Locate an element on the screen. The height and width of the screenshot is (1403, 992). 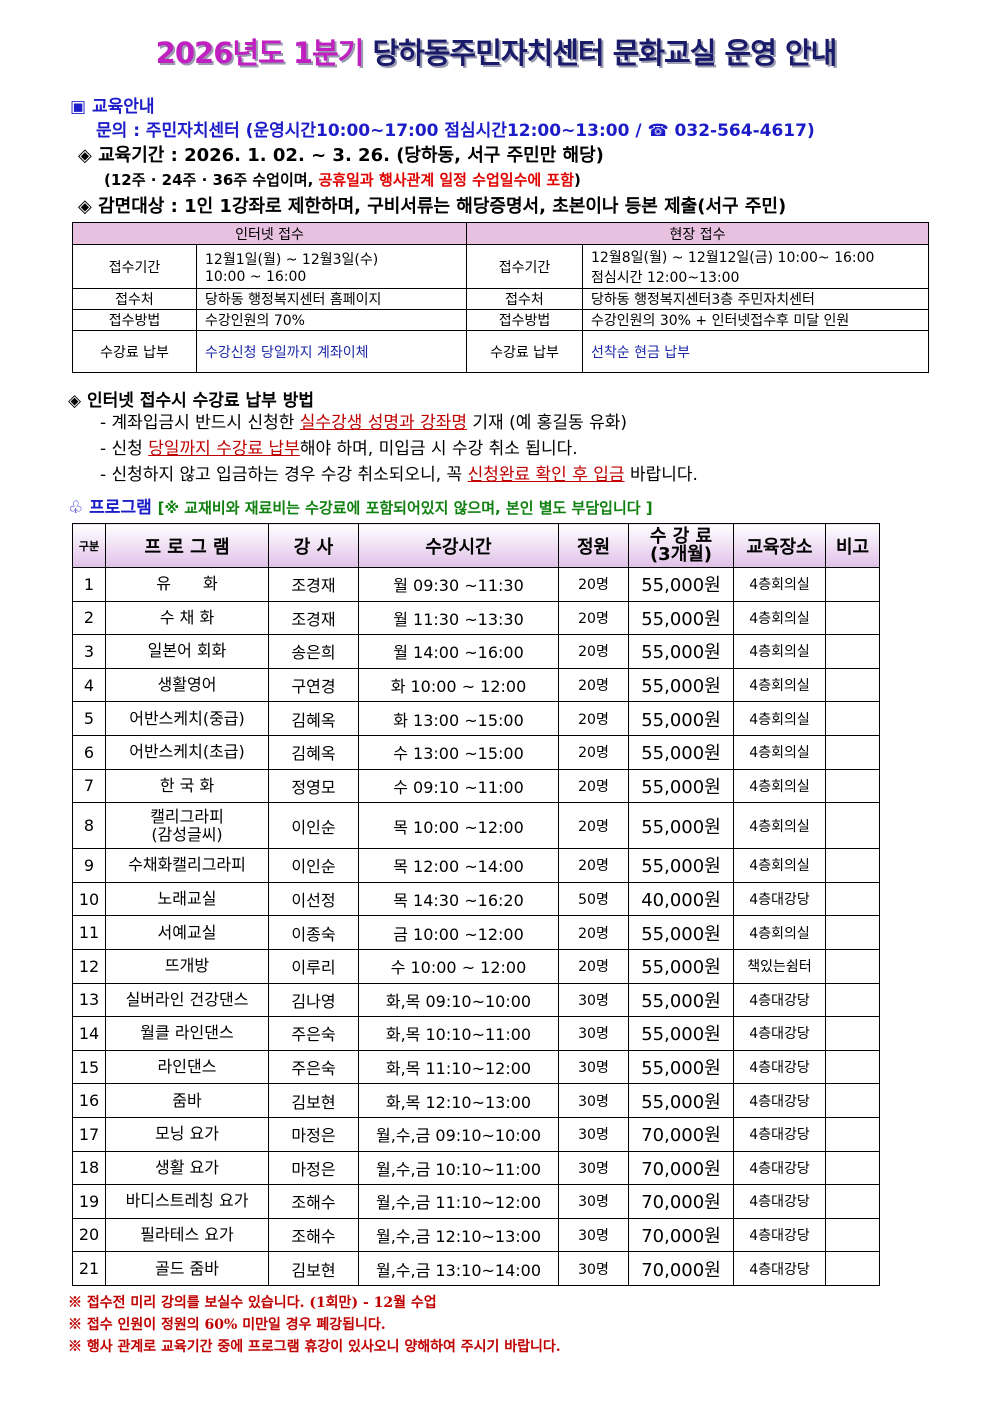
cell-schedule: 수 13:00 ~15:00 is located at coordinates (458, 752).